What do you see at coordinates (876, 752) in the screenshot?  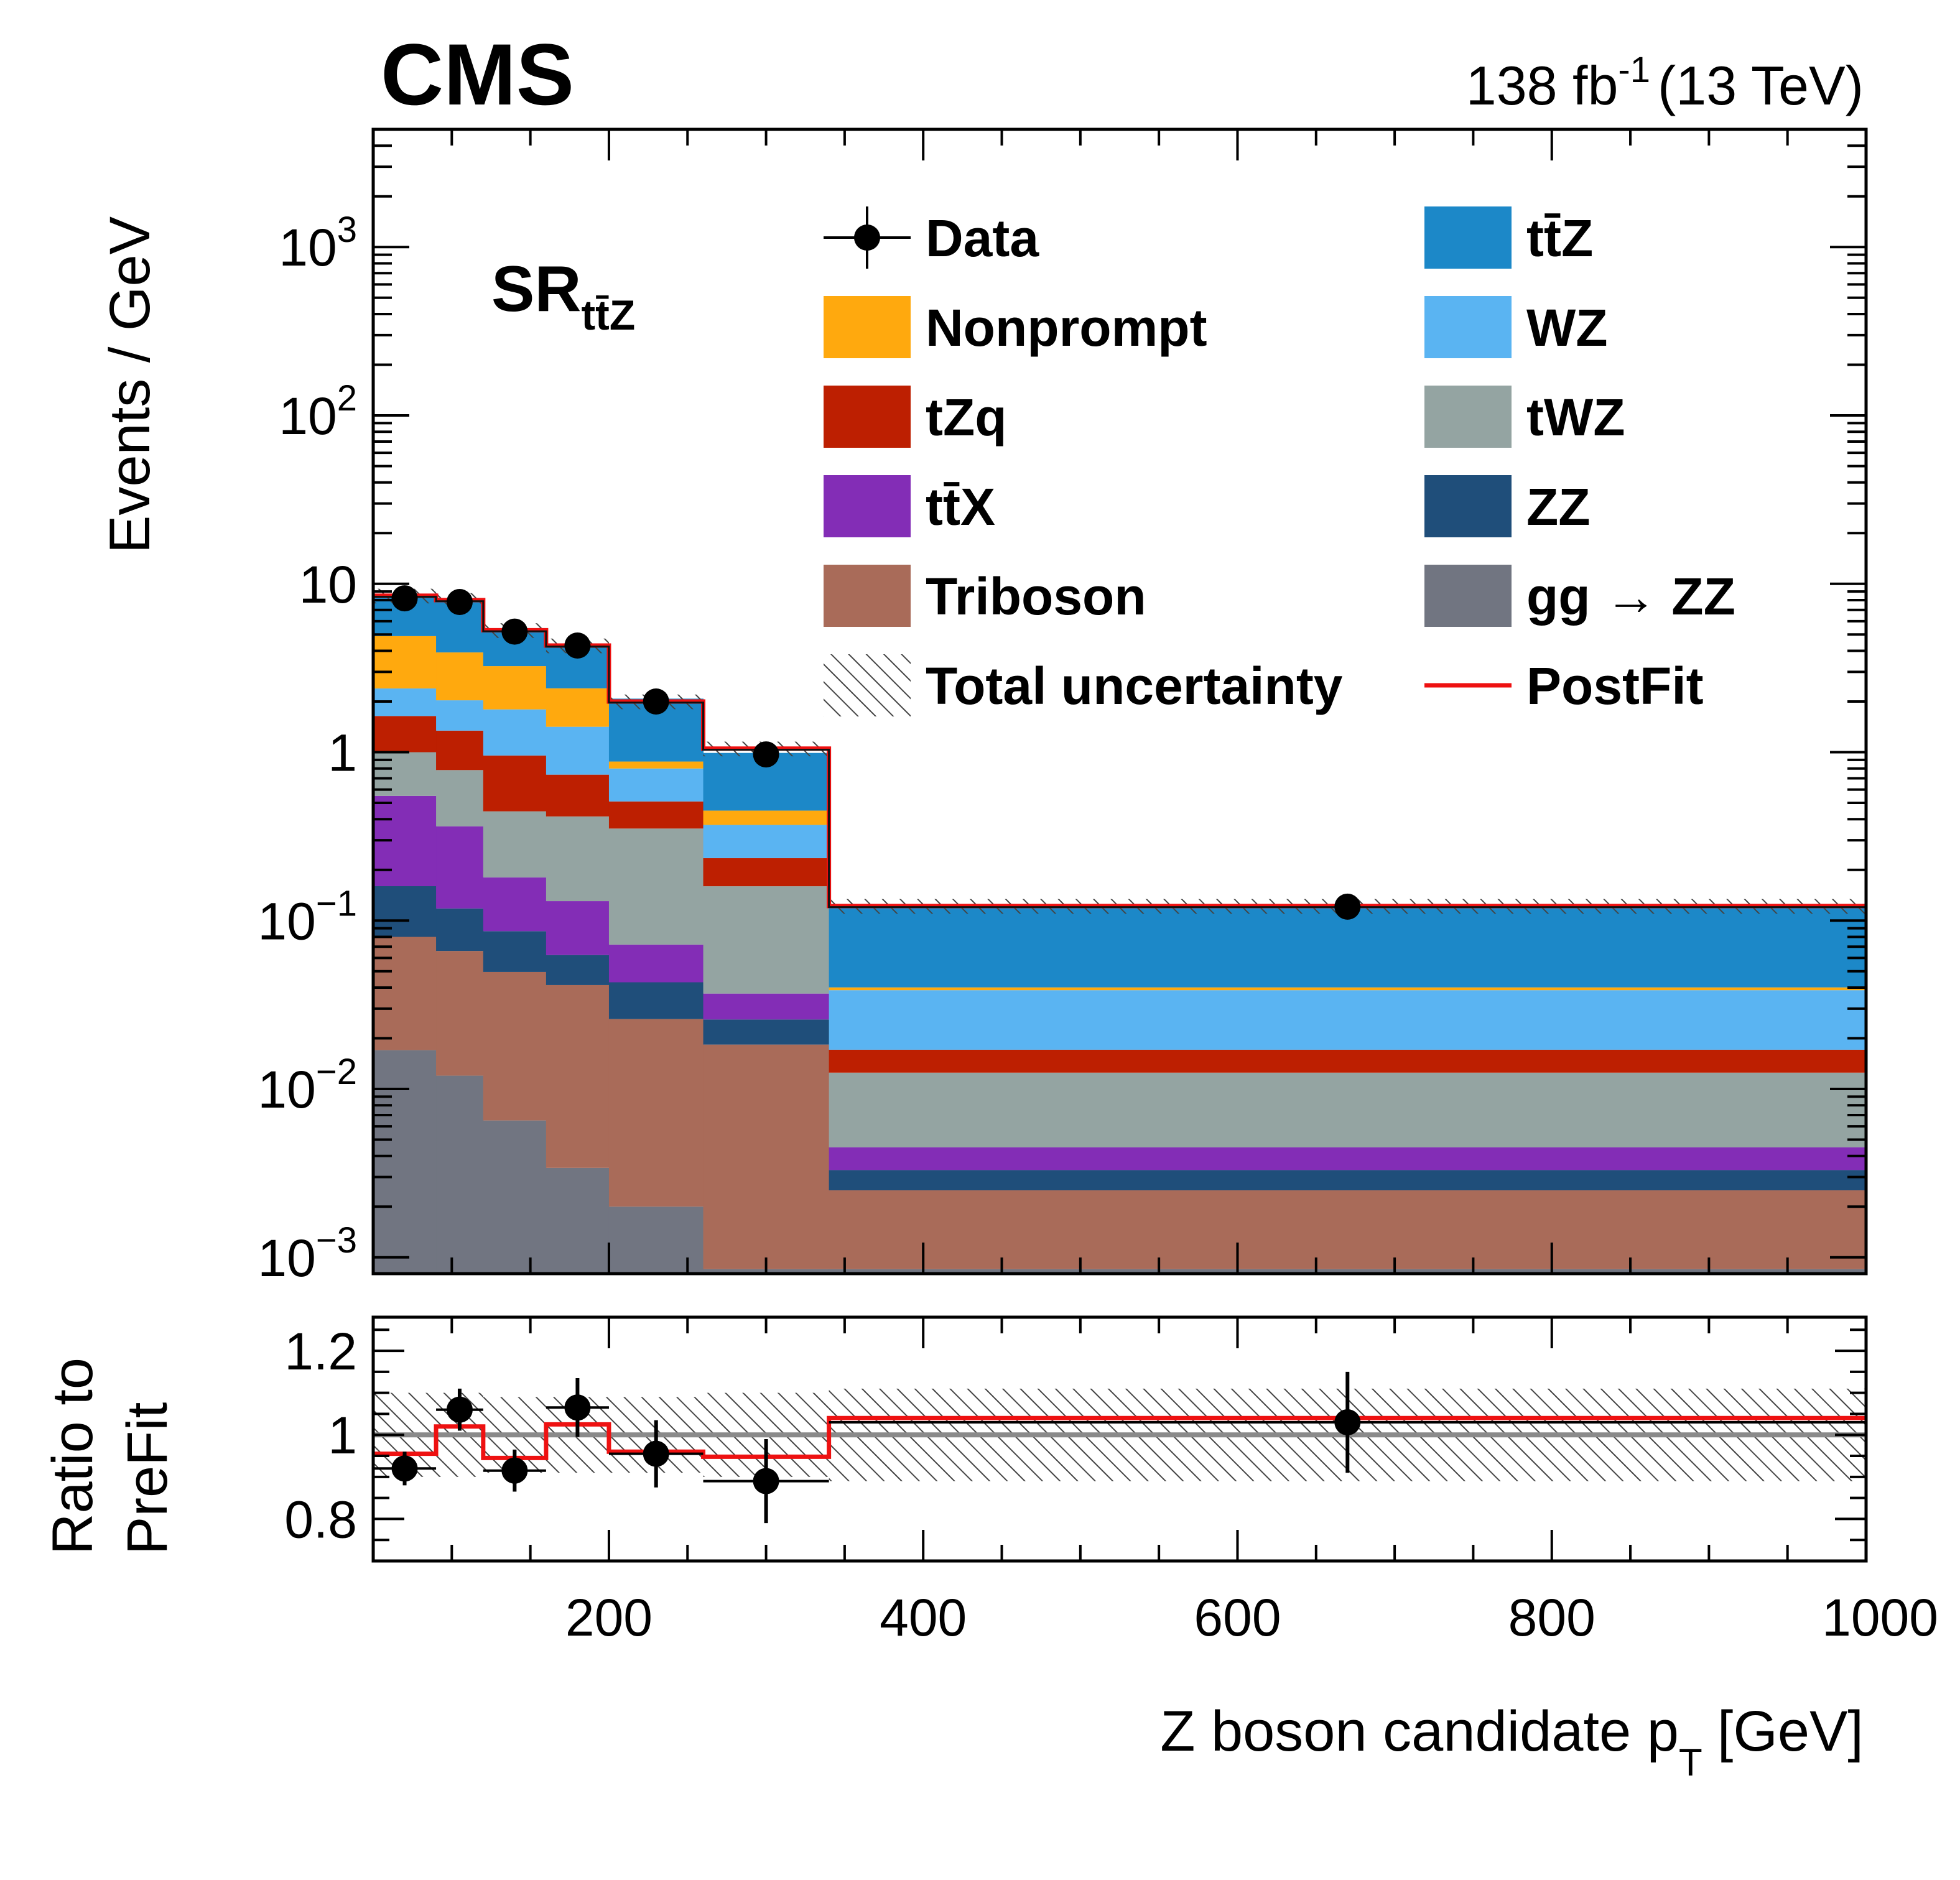 I see `data-points` at bounding box center [876, 752].